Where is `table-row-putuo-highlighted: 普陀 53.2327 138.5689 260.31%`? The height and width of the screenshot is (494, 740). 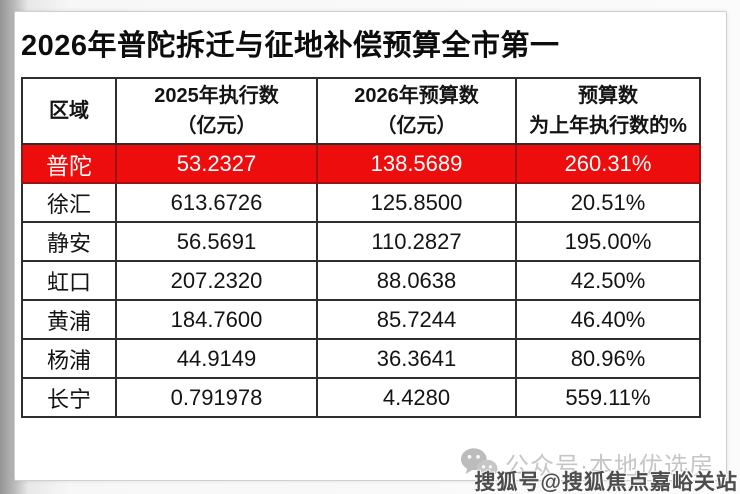
table-row-putuo-highlighted: 普陀 53.2327 138.5689 260.31% is located at coordinates (361, 163).